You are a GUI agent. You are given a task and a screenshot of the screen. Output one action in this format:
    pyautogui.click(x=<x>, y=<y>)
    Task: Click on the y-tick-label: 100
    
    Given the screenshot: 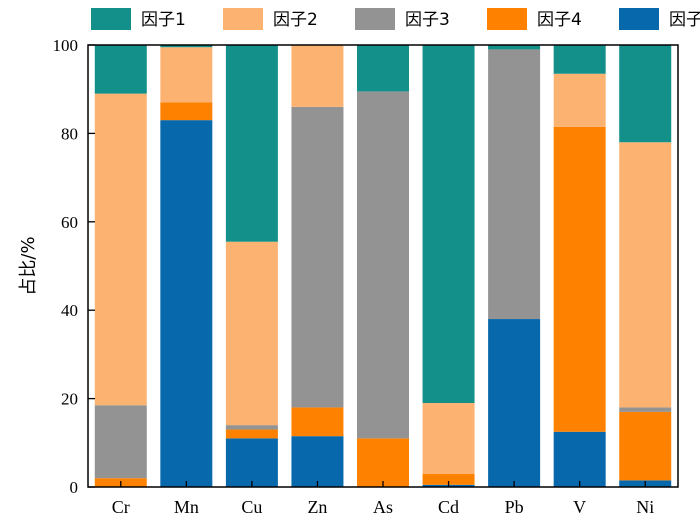 What is the action you would take?
    pyautogui.click(x=66, y=45)
    